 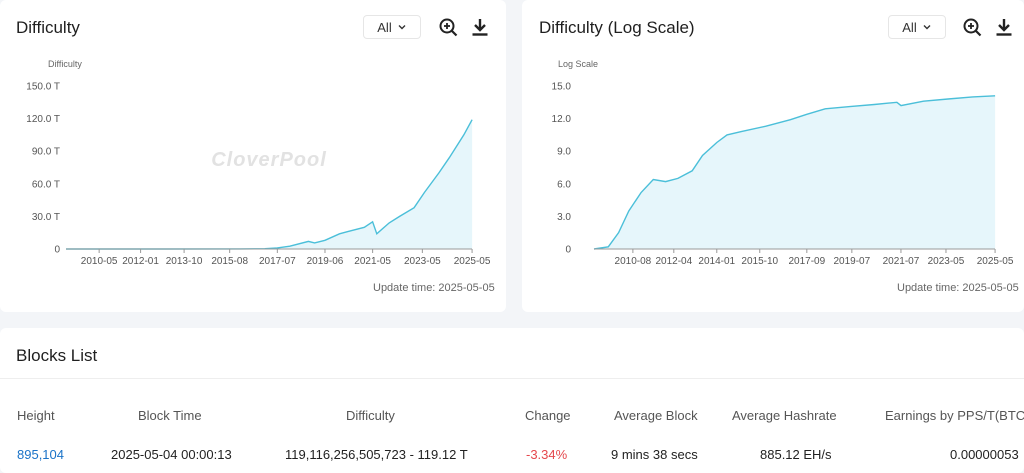 What do you see at coordinates (65, 64) in the screenshot?
I see `y-axis-title: Difficulty` at bounding box center [65, 64].